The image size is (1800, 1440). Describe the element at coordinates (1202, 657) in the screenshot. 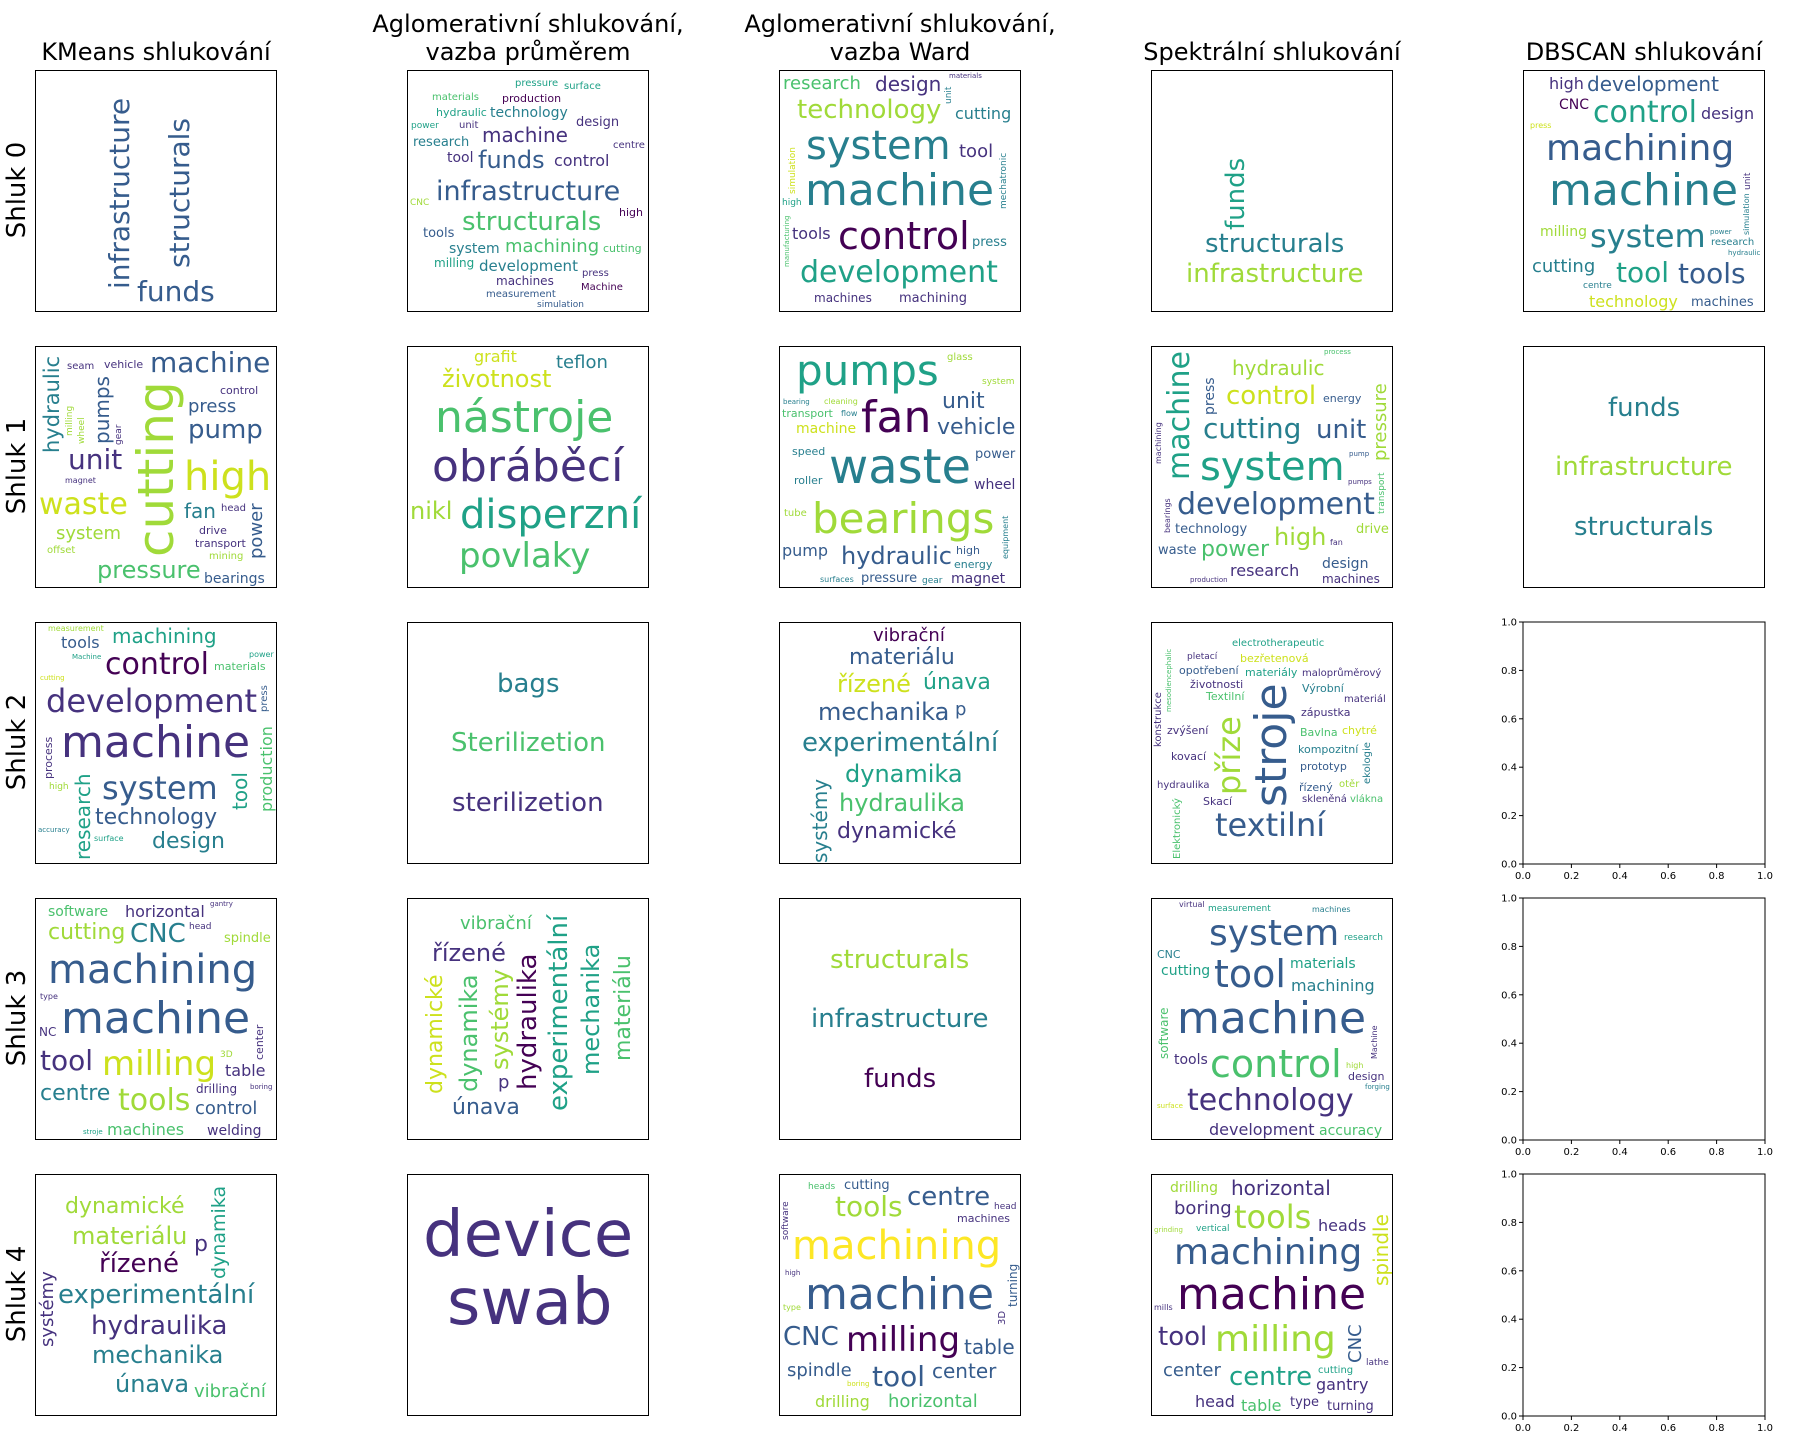

I see `cloud-word: pletací` at that location.